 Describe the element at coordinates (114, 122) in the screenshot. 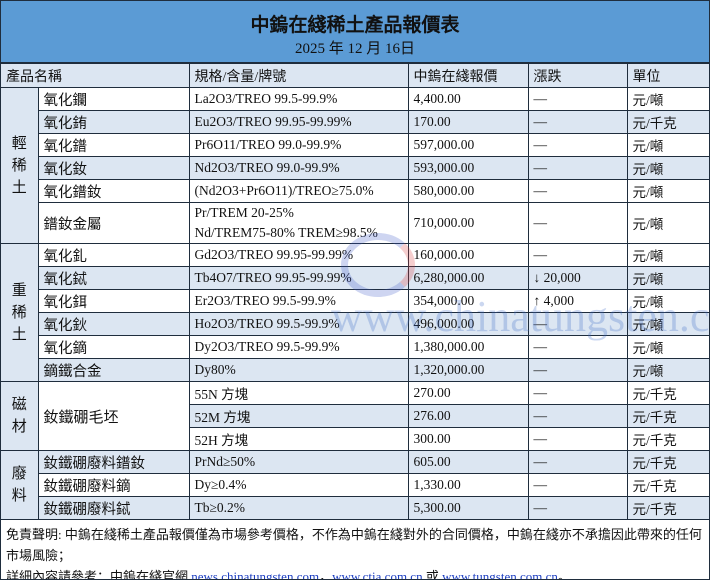

I see `product-name: 氧化銪` at that location.